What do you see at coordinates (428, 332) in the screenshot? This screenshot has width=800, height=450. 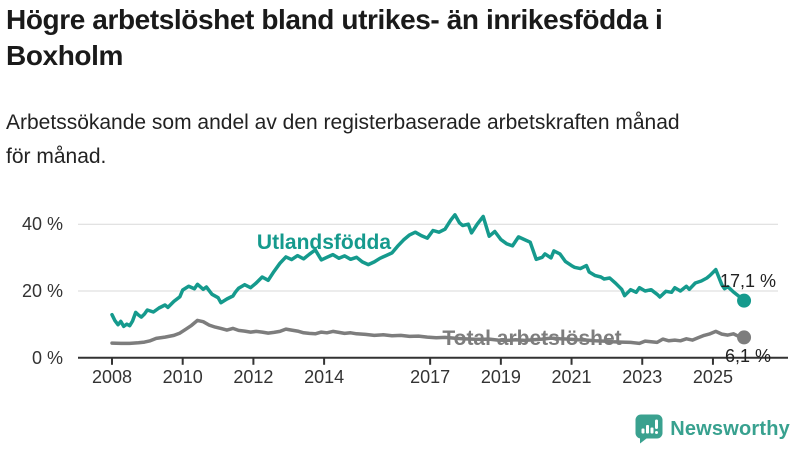 I see `series-line-total` at bounding box center [428, 332].